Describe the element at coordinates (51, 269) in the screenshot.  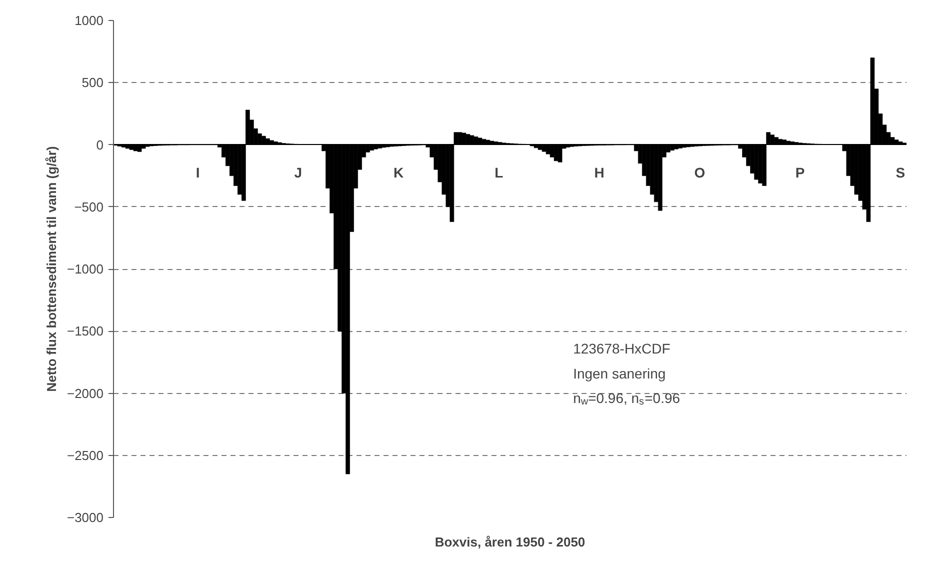
I see `y-axis-title: Netto flux bottensediment til vann (g/år)` at that location.